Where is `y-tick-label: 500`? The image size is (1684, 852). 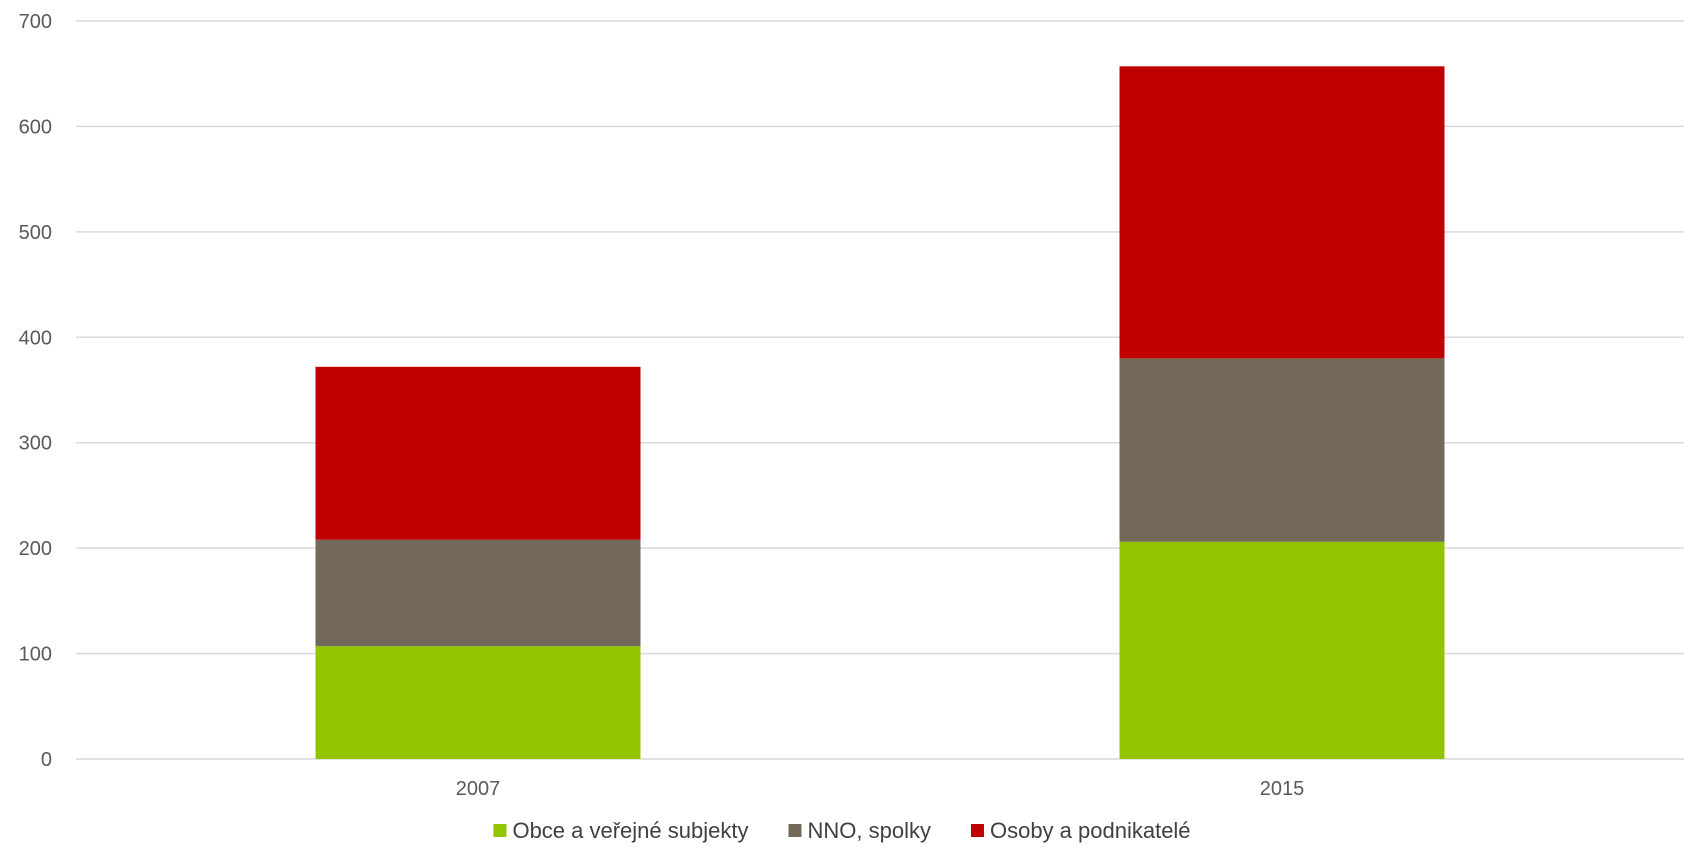
y-tick-label: 500 is located at coordinates (35, 233).